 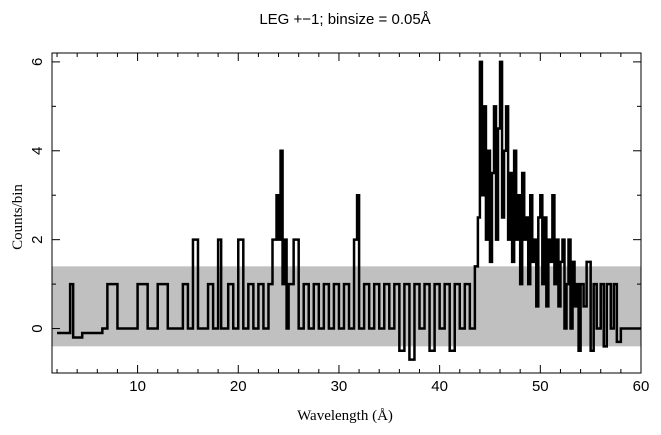 What do you see at coordinates (37, 328) in the screenshot?
I see `y-tick-label: 0` at bounding box center [37, 328].